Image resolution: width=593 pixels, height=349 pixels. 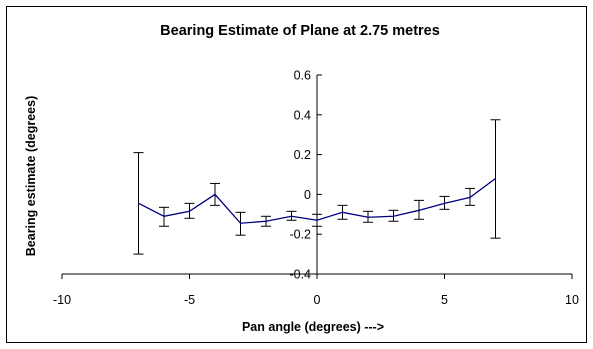 I want to click on y-ticks: -0.4 -0.2 0 0.2 0.4 0.6, so click(x=305, y=175).